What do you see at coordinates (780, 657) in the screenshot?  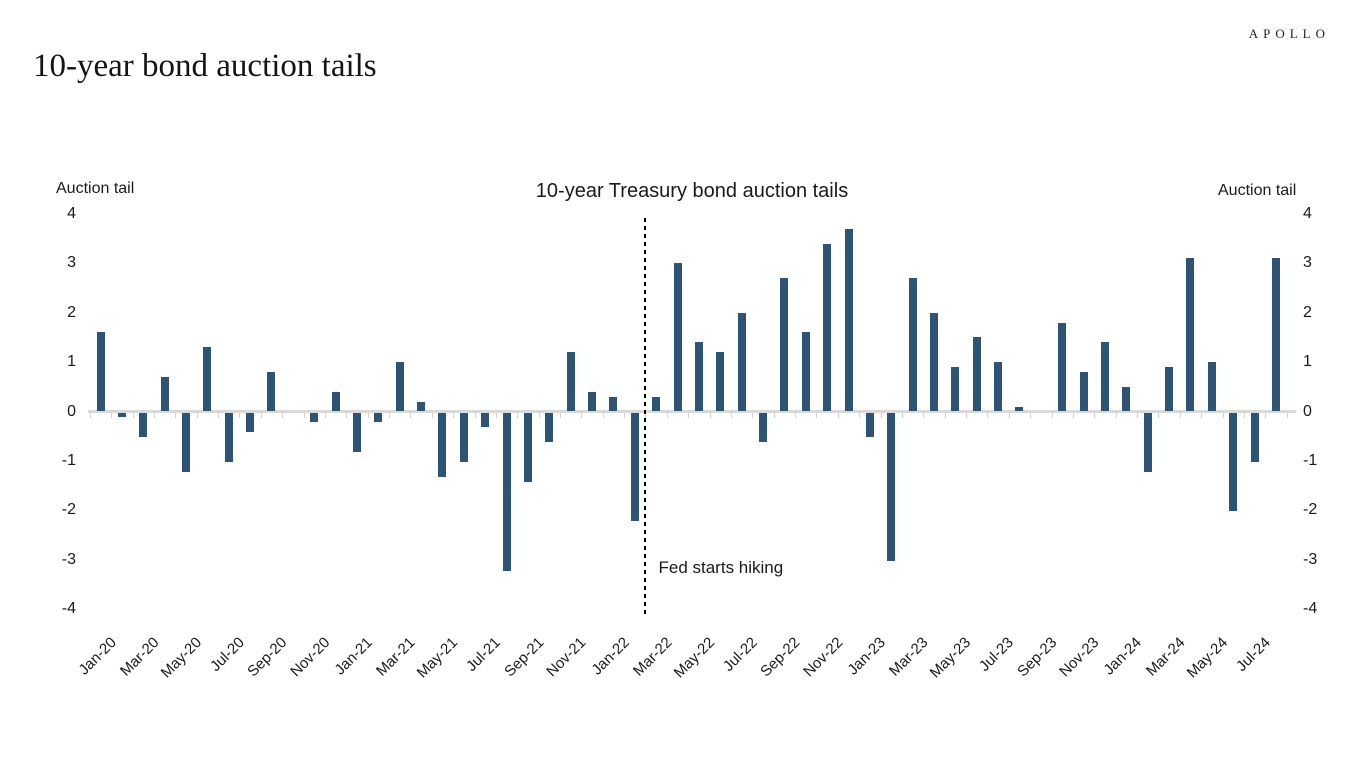 I see `x-tick-label-Sep-22: Sep-22` at bounding box center [780, 657].